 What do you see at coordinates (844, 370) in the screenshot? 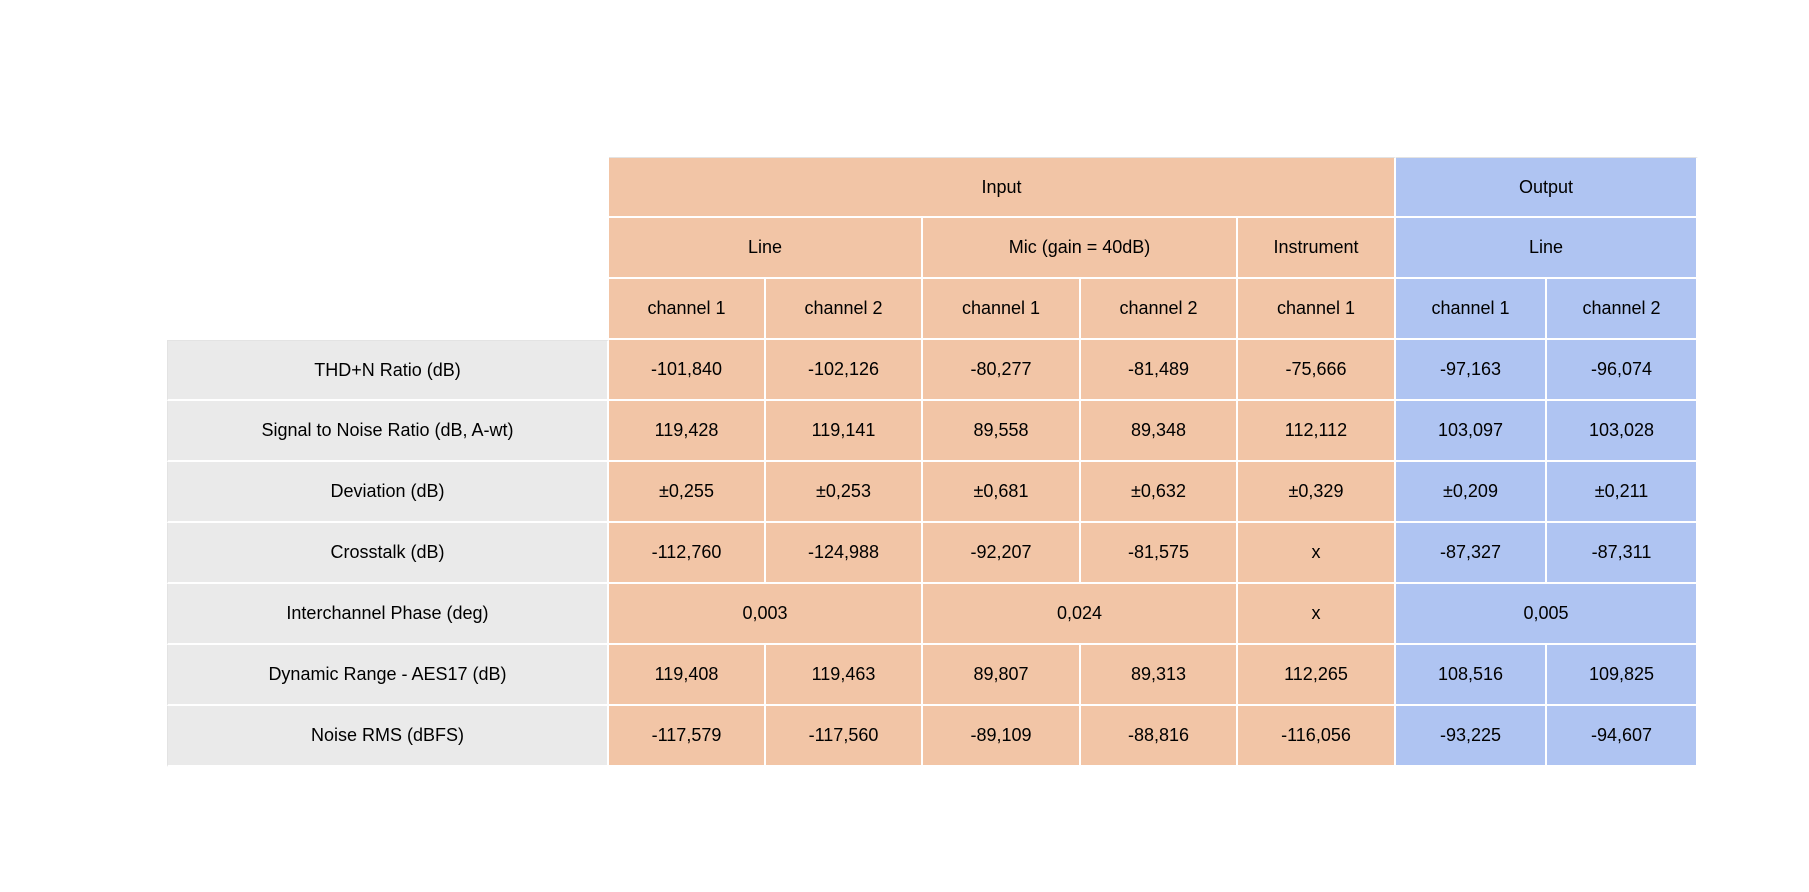
I see `data-cell: -102,126` at bounding box center [844, 370].